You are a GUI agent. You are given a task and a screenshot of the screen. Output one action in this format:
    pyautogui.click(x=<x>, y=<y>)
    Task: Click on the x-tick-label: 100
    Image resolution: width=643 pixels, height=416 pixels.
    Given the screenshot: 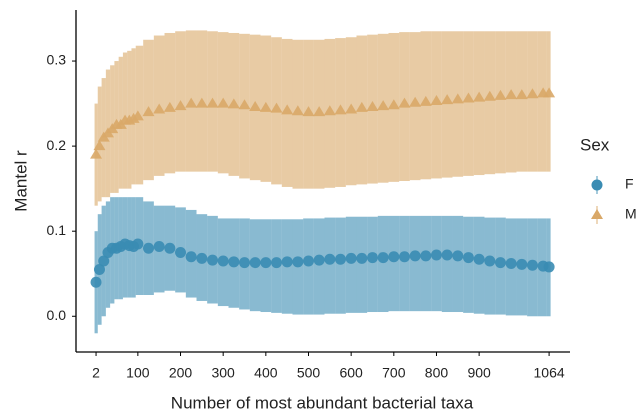 What is the action you would take?
    pyautogui.click(x=138, y=373)
    